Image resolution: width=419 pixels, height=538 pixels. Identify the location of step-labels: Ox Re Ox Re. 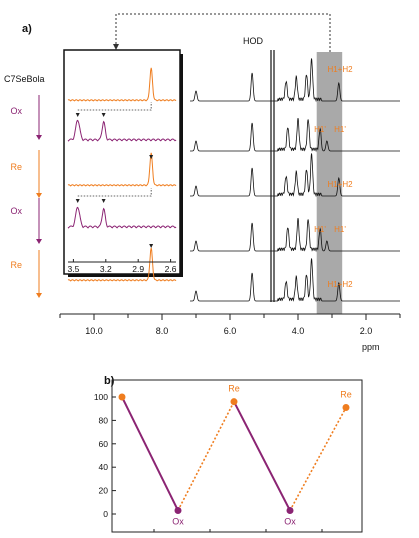
(26, 196).